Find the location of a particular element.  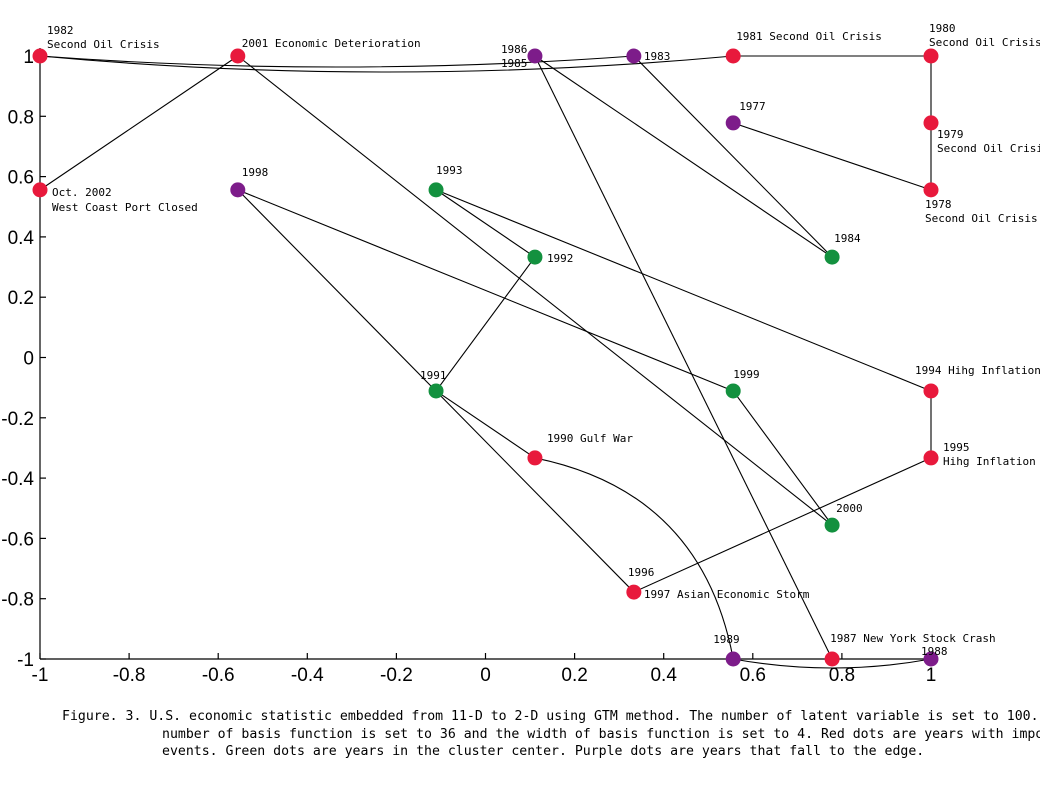

label-1982: Second Oil Crisis is located at coordinates (103, 44).